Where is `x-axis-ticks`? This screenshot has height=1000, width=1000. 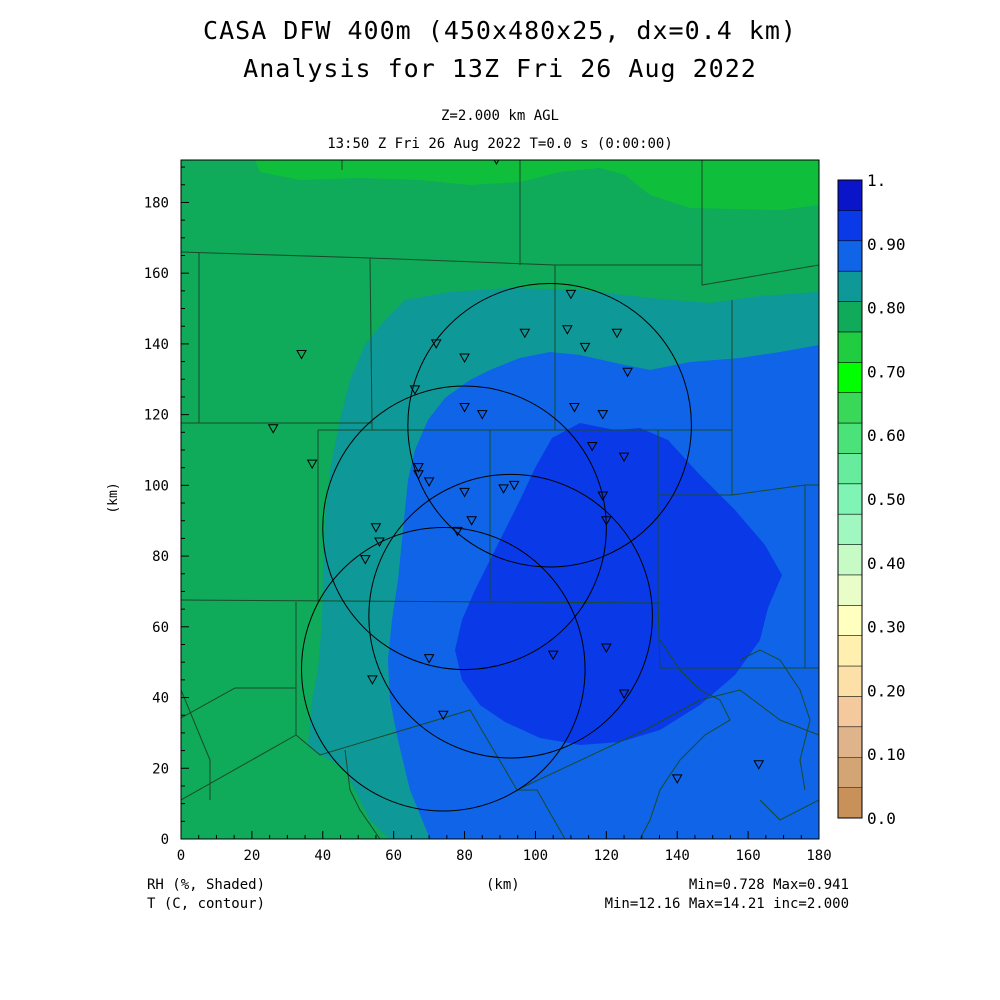 x-axis-ticks is located at coordinates (500, 835).